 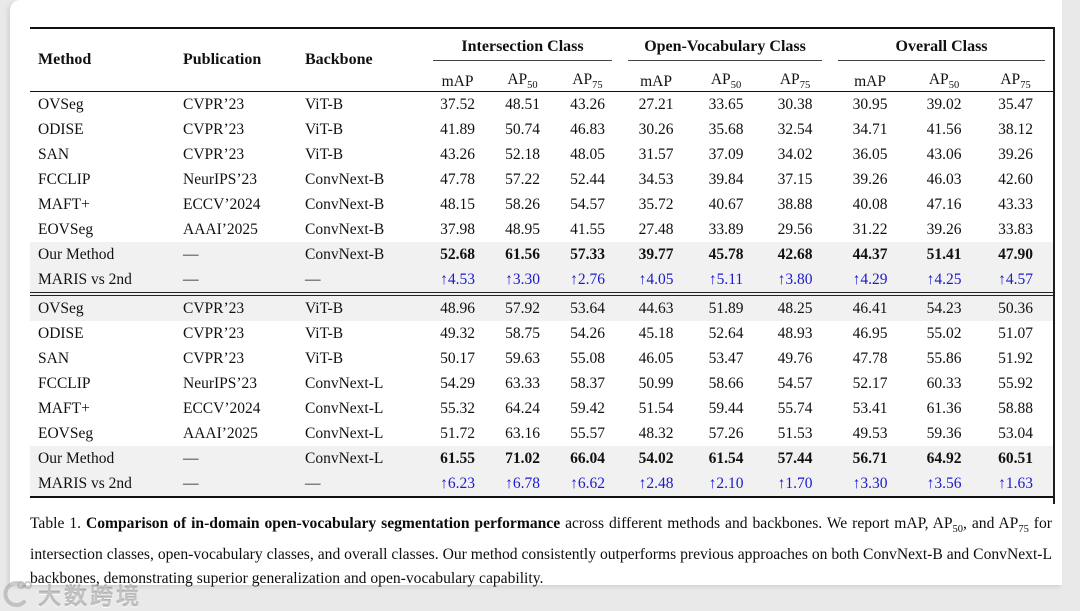 What do you see at coordinates (726, 204) in the screenshot?
I see `value-cell: 40.67` at bounding box center [726, 204].